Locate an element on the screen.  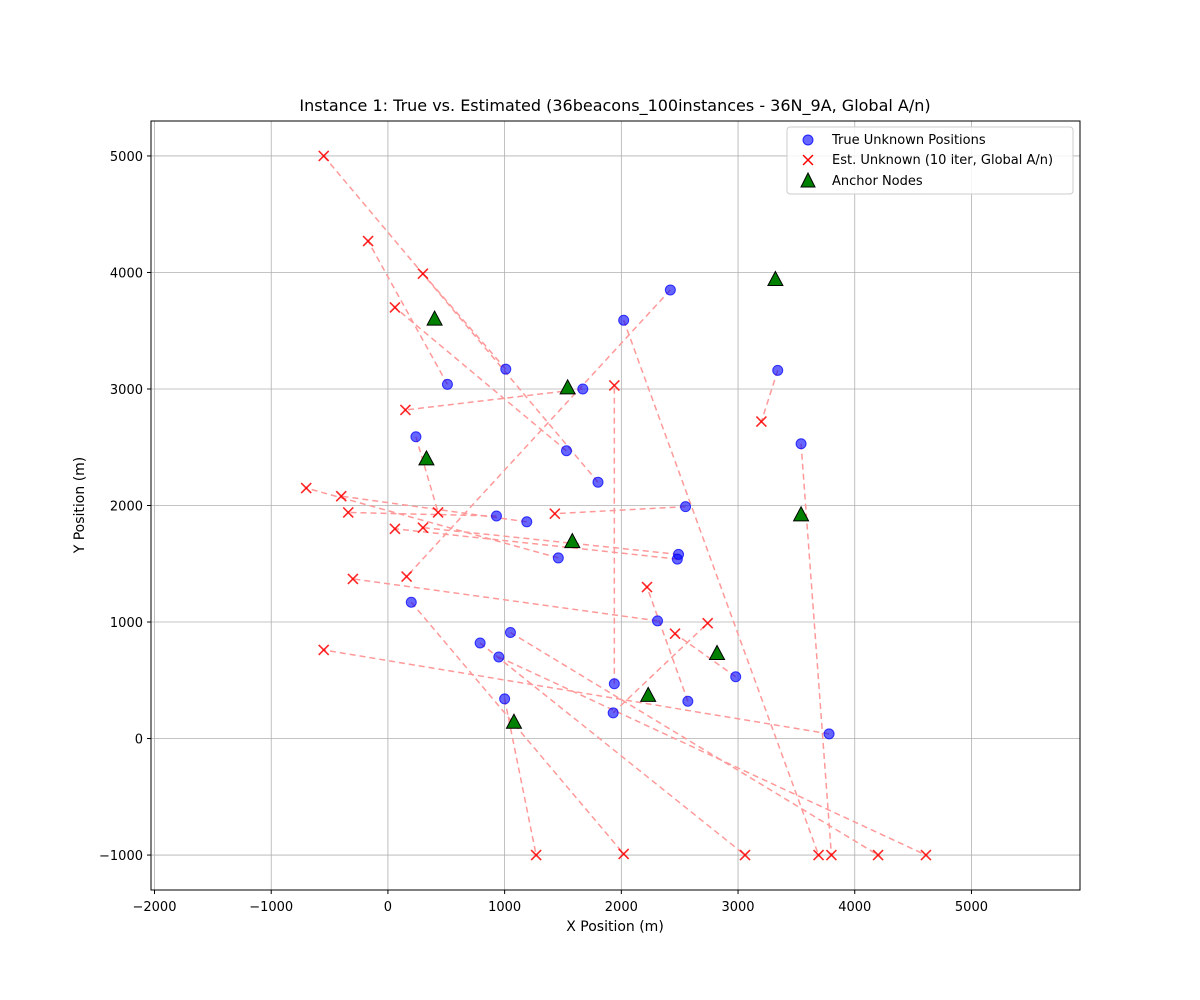
legend-anchor-marker is located at coordinates (808, 179).